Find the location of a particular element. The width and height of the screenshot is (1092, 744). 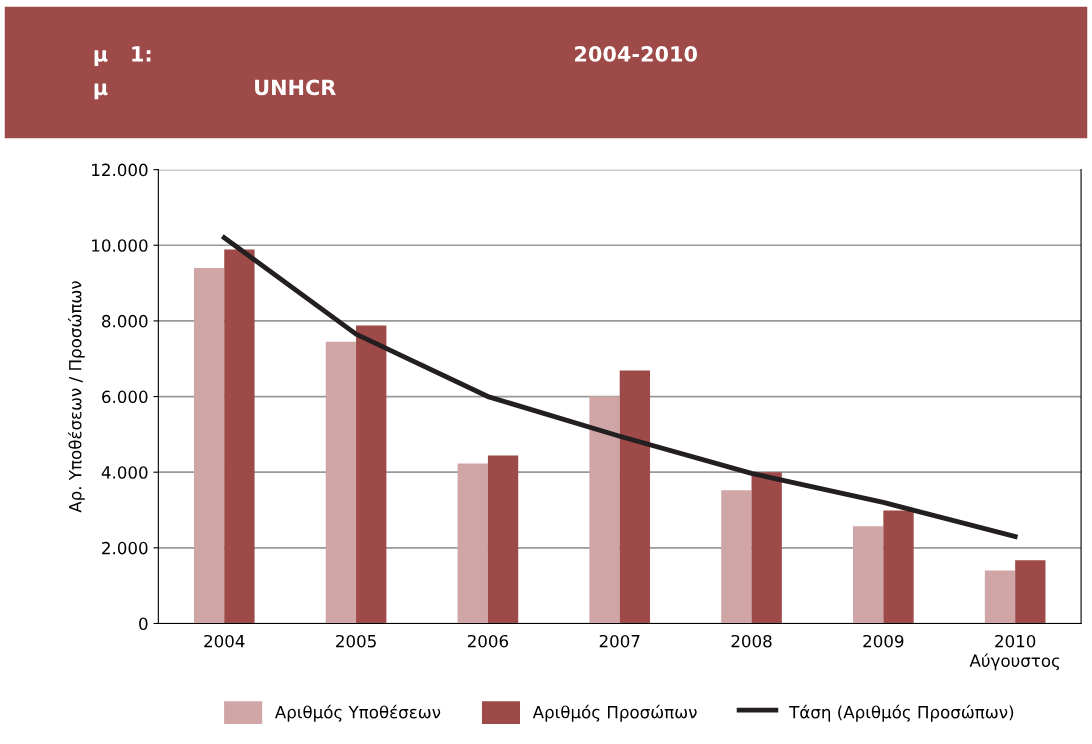

y-tick-label: 12.000 is located at coordinates (120, 170).